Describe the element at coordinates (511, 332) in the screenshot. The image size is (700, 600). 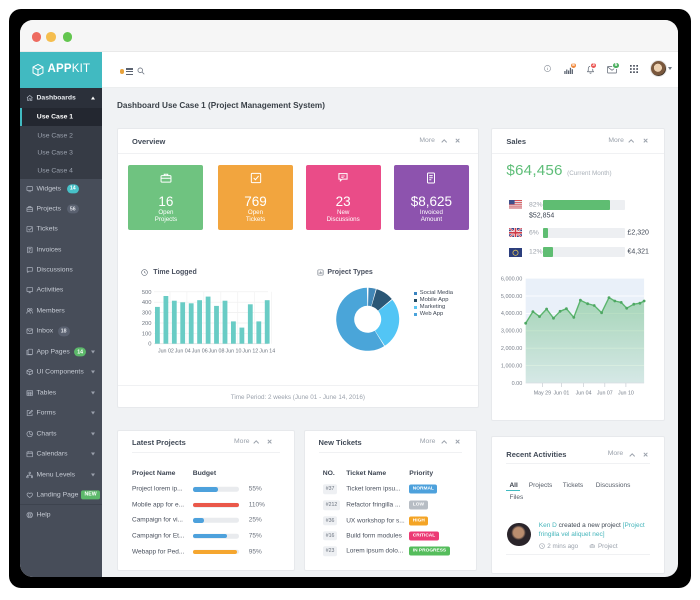
I see `svg-text: 3,000.00` at that location.